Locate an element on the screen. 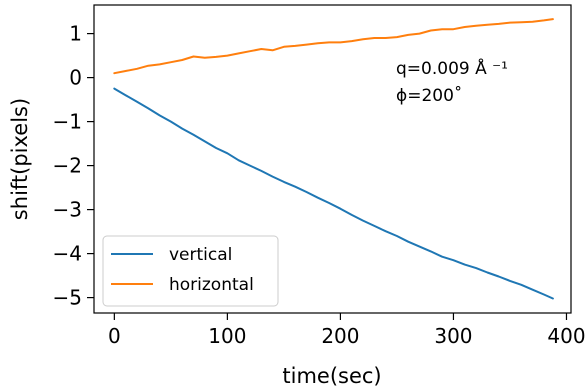 Image resolution: width=587 pixels, height=392 pixels. legend-label-horizontal: horizontal is located at coordinates (211, 285).